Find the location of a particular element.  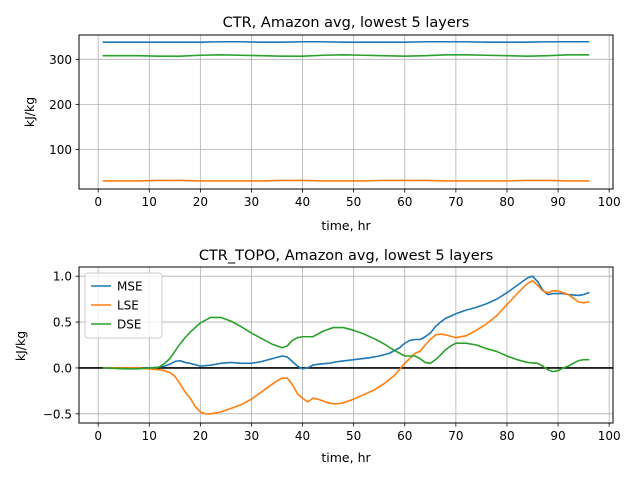

top-chart-y-tick-label: 200 is located at coordinates (60, 105).